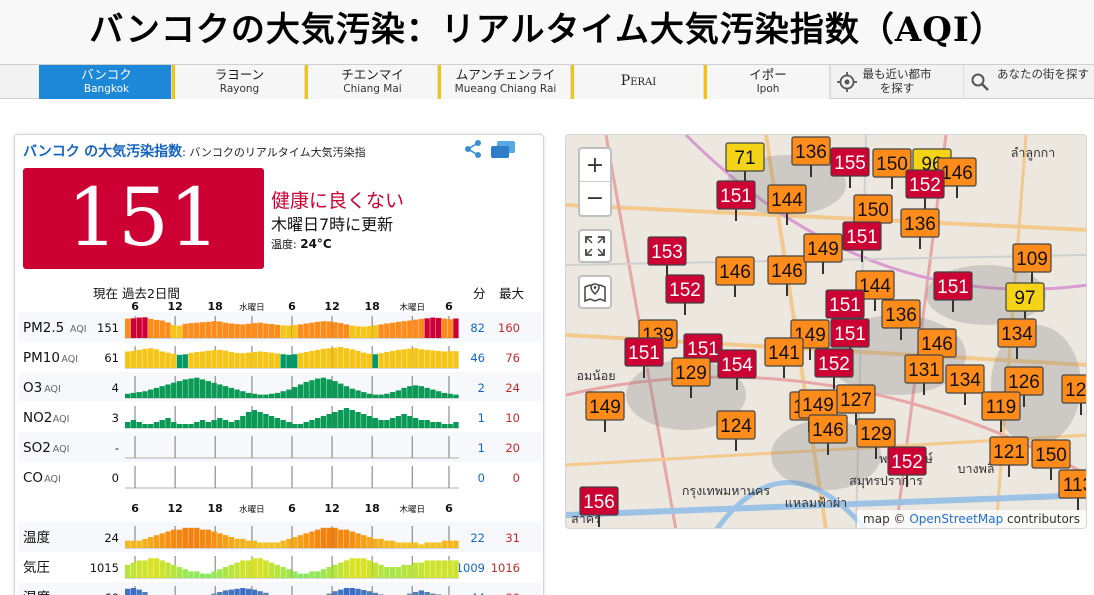 This screenshot has height=595, width=1094. I want to click on search-city-button: あなたの街を探す, so click(1028, 82).